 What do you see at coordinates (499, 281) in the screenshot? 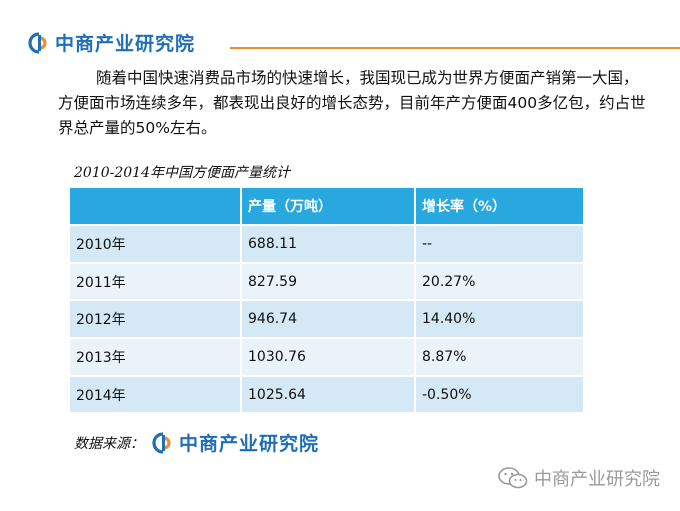
I see `cell-growth: 20.27%` at bounding box center [499, 281].